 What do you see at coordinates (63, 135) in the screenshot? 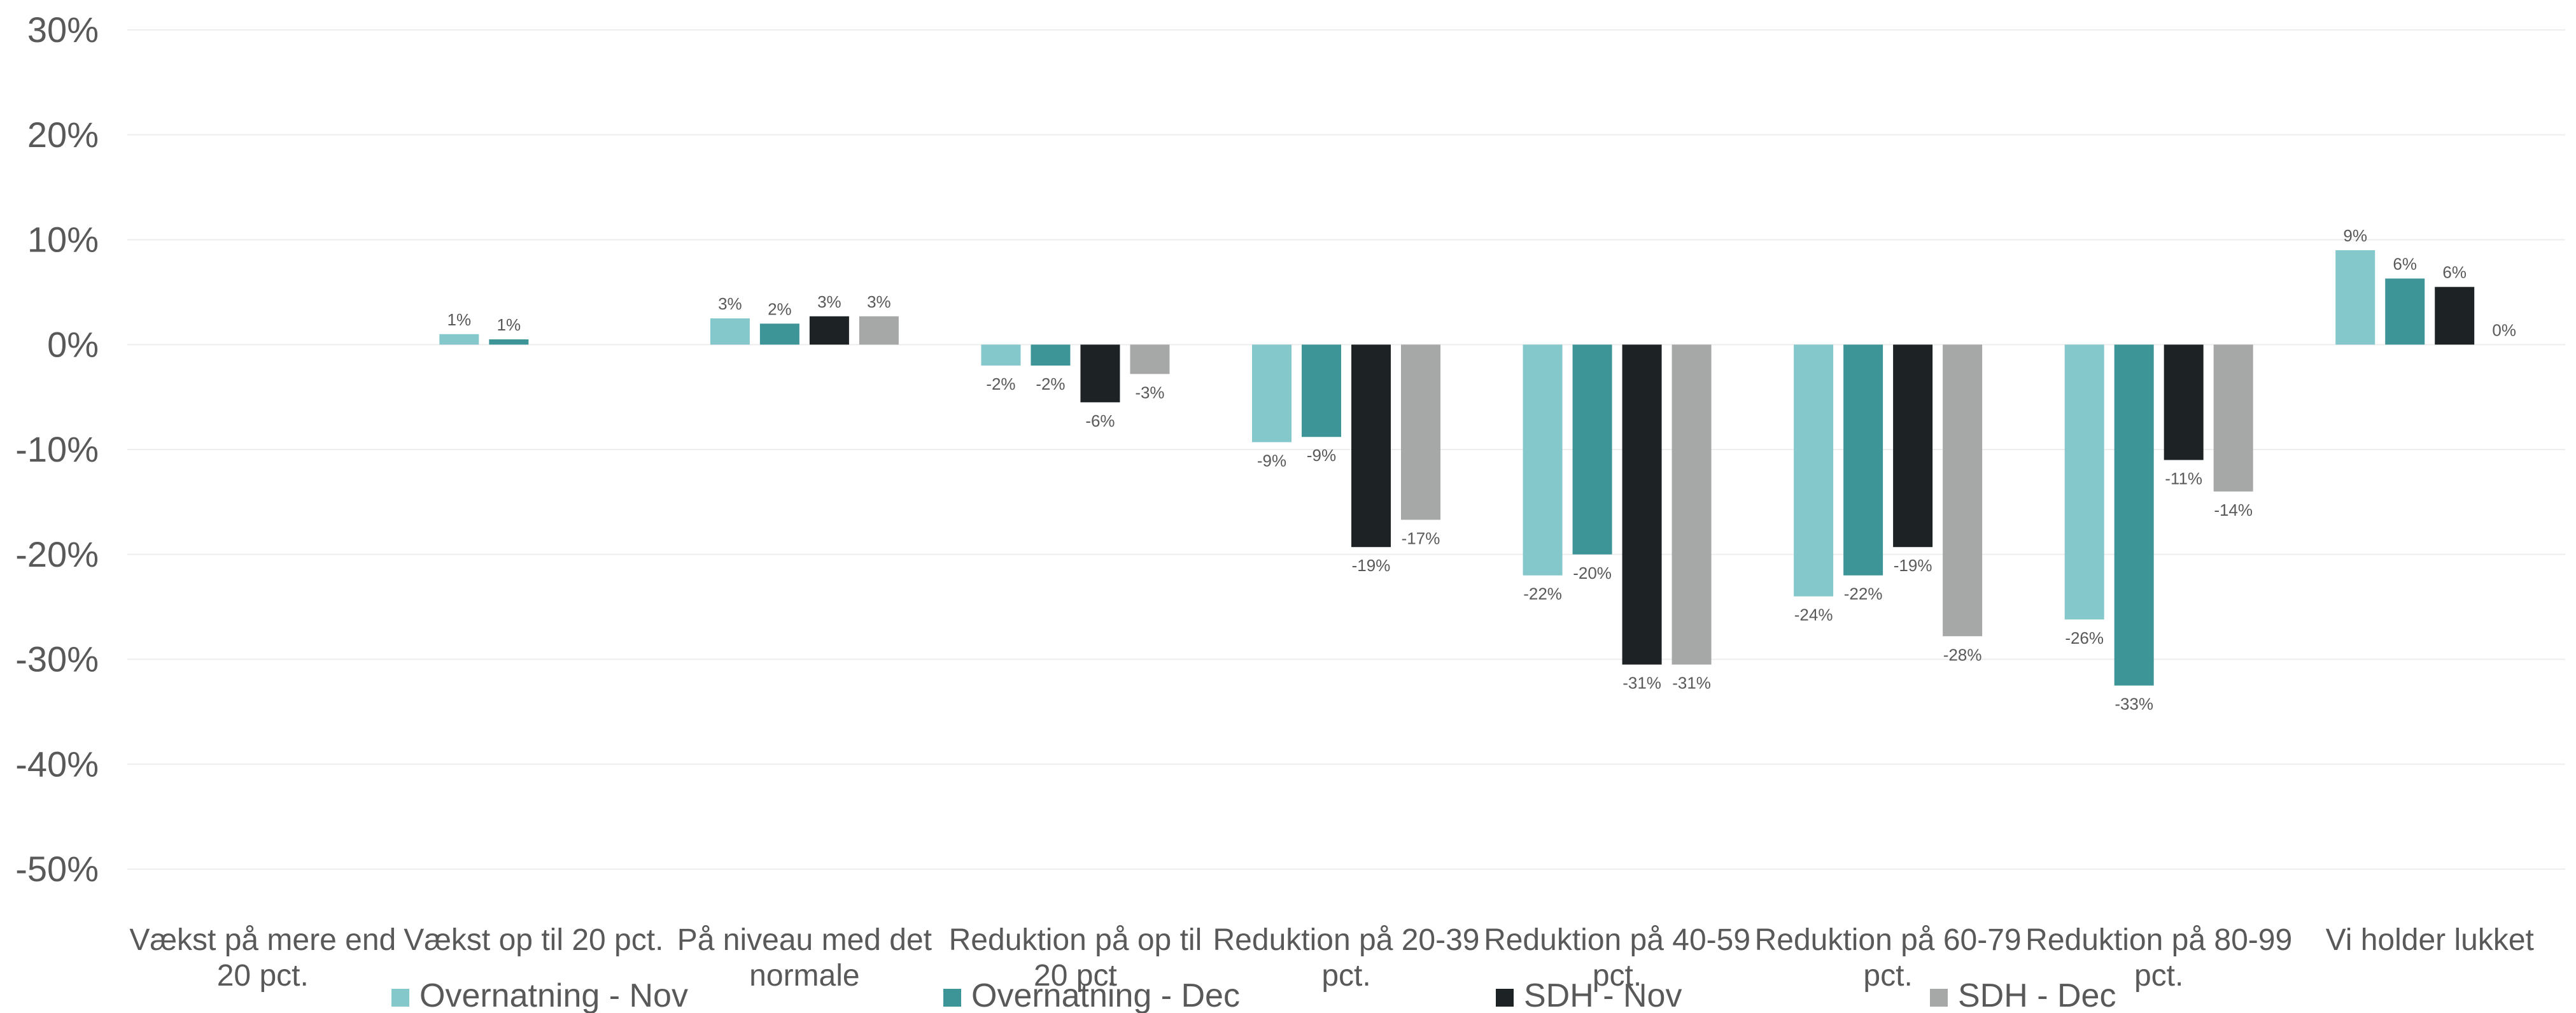
I see `y-tick-label: 20%` at bounding box center [63, 135].